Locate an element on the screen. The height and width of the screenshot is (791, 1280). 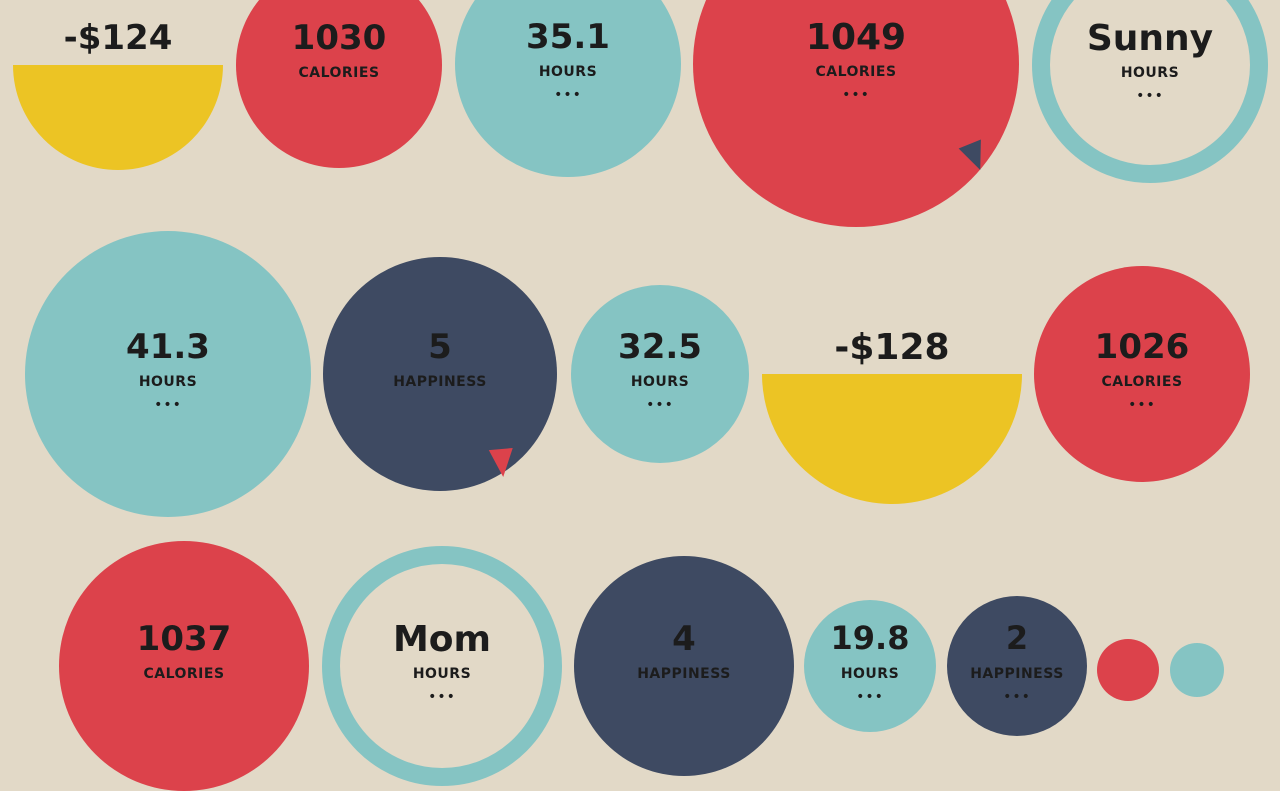
stat-tile-13: 4 HAPPINESS is located at coordinates (684, 666).